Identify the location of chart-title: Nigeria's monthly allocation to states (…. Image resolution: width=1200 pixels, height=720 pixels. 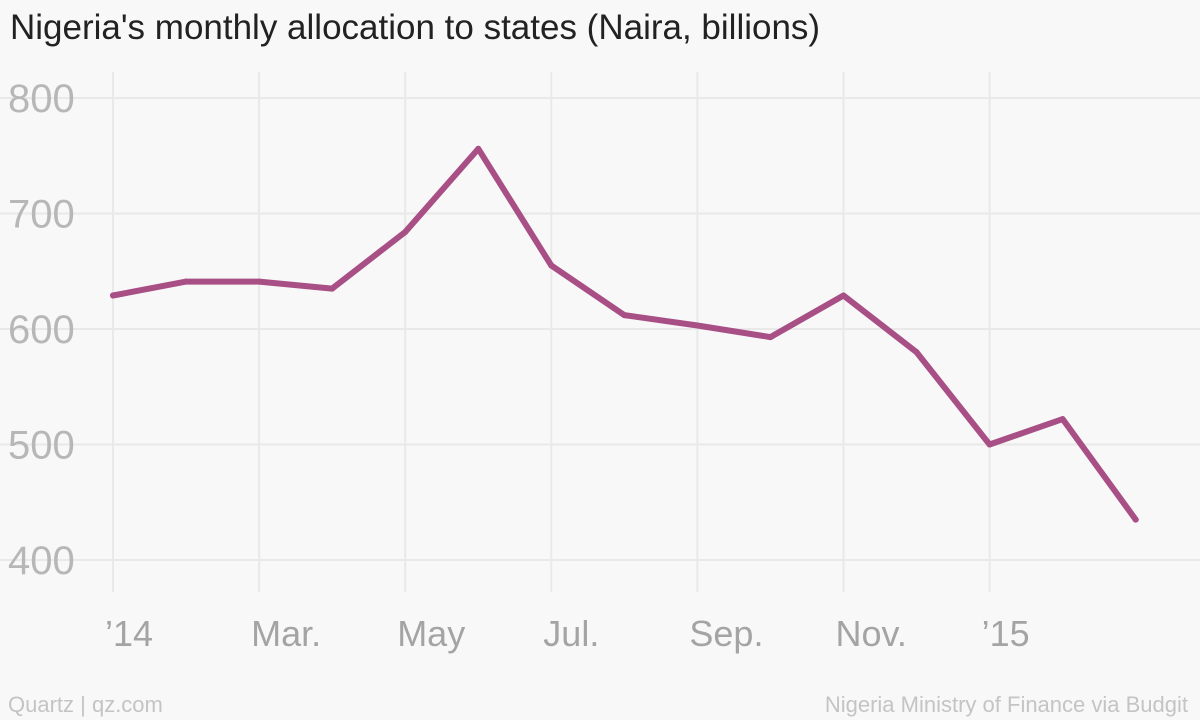
(415, 27).